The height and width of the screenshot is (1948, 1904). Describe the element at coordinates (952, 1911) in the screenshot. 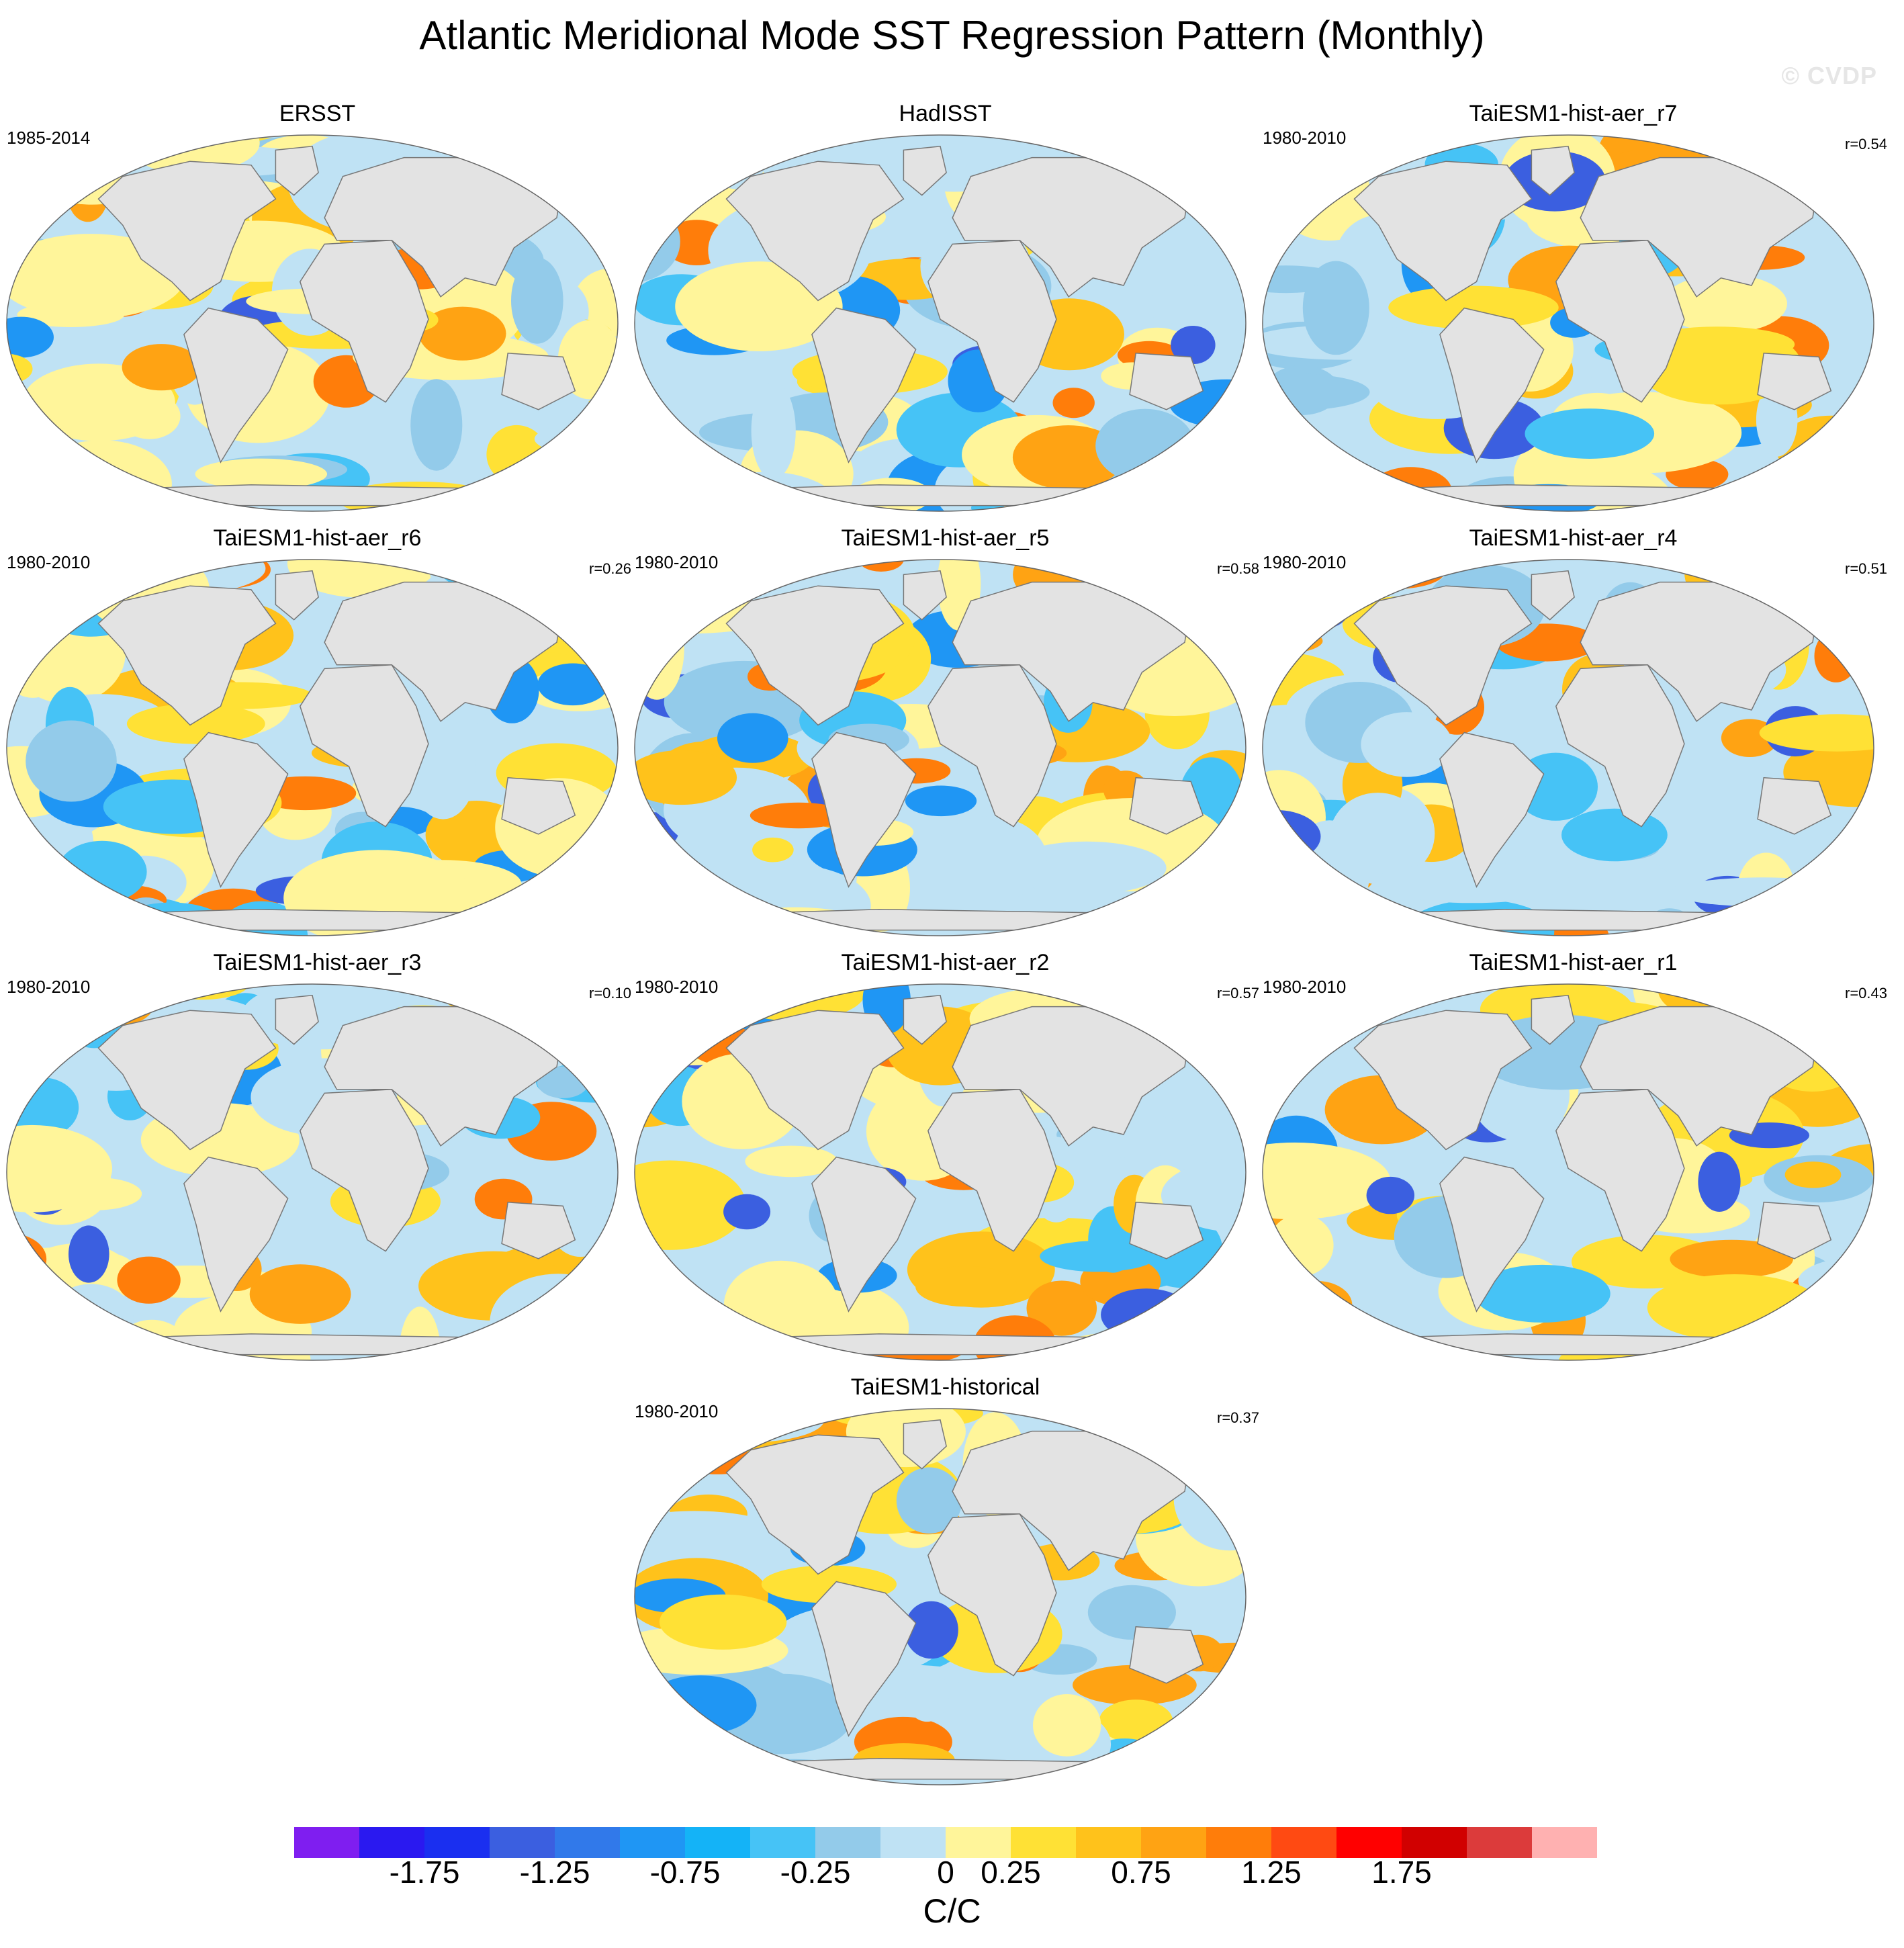

I see `colorbar-units: C/C` at that location.